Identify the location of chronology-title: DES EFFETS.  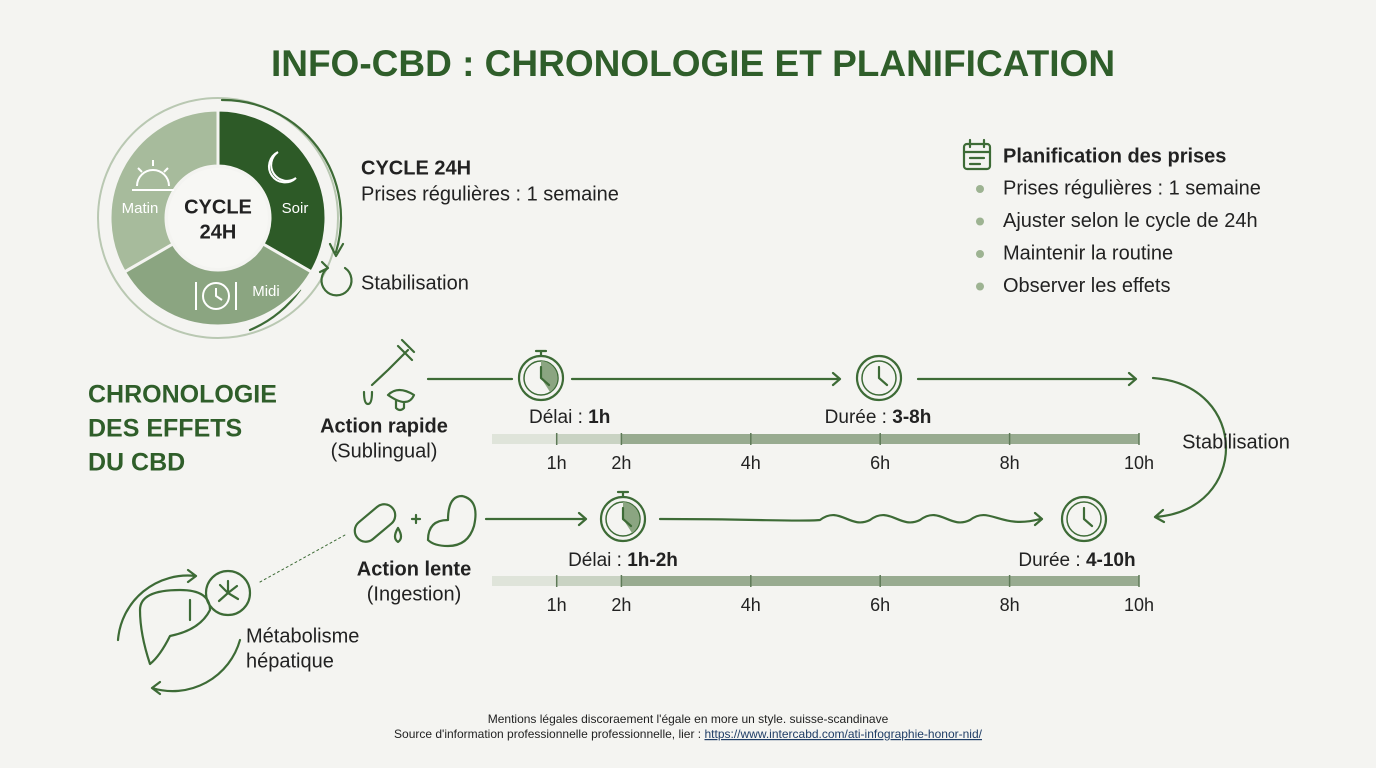
(165, 429).